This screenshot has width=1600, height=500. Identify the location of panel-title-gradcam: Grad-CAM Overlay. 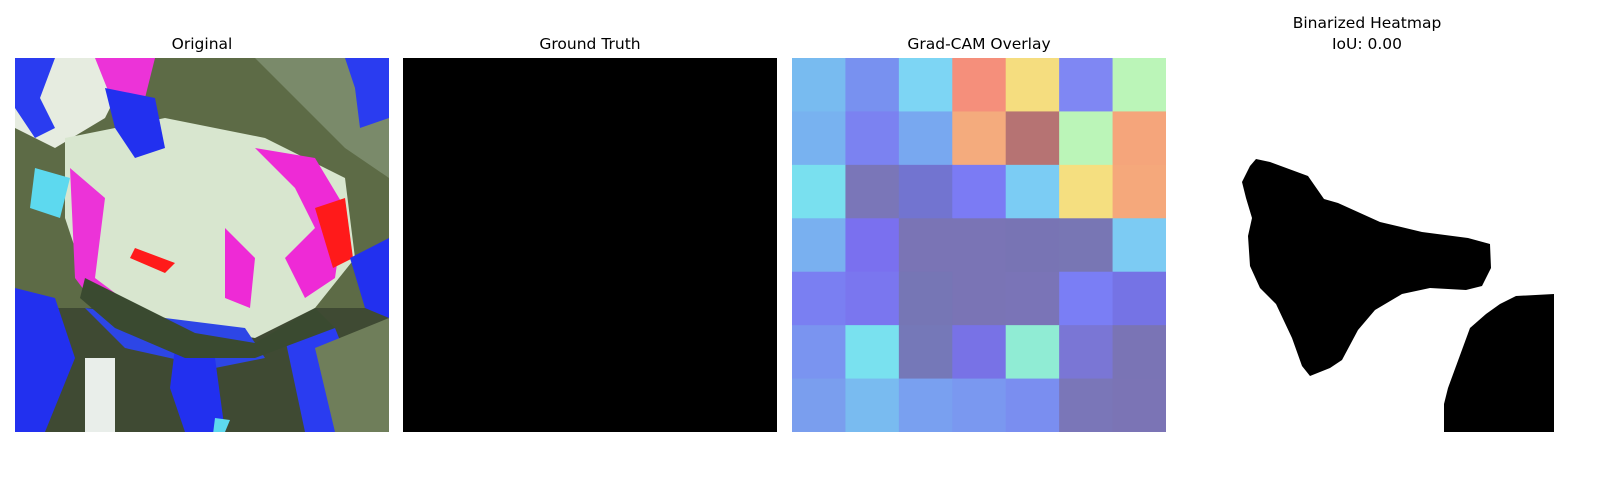
(979, 44).